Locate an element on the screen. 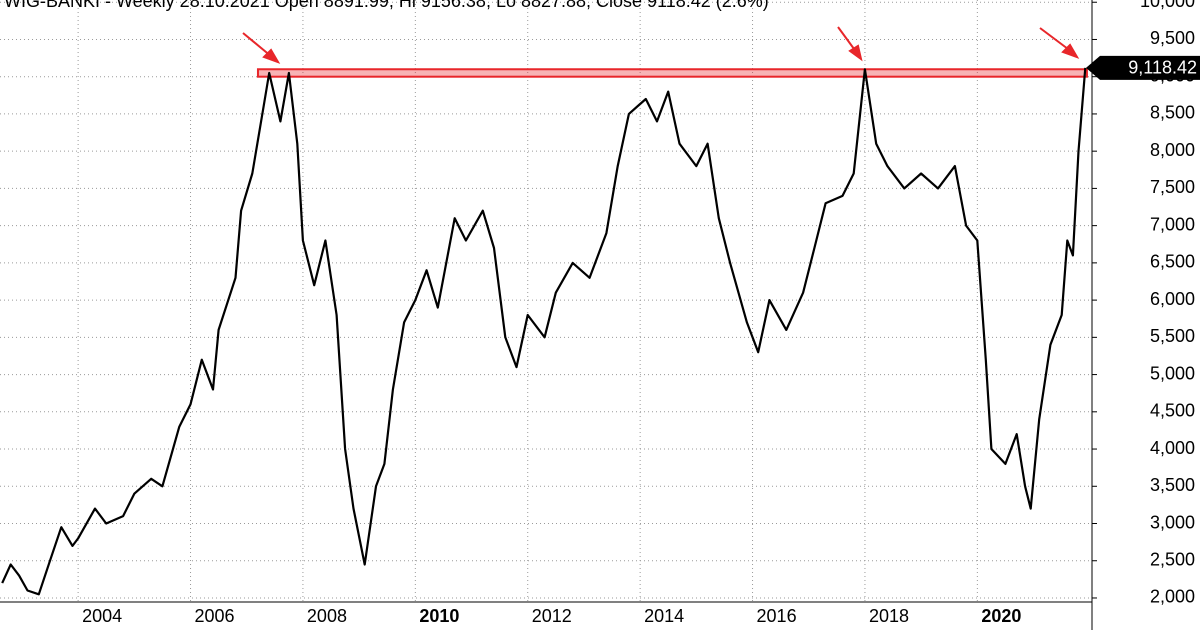 This screenshot has width=1200, height=630. y-tick-label: 2,500 is located at coordinates (1172, 559).